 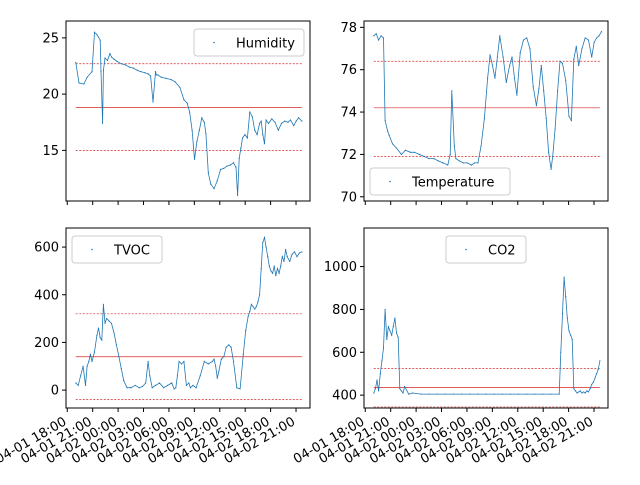 What do you see at coordinates (348, 70) in the screenshot?
I see `y-tick-label: 76` at bounding box center [348, 70].